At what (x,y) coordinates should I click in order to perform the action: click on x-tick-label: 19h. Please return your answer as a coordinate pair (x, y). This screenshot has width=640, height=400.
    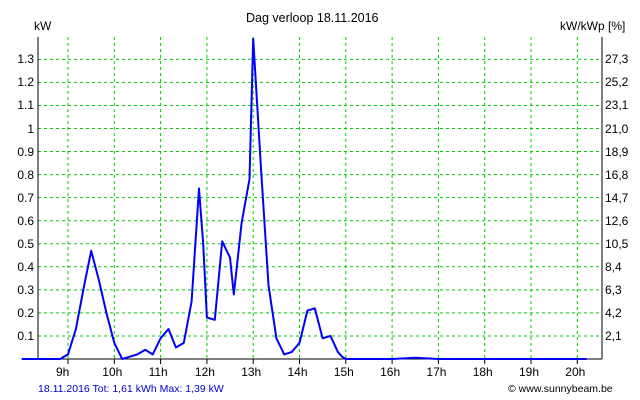
    Looking at the image, I should click on (529, 372).